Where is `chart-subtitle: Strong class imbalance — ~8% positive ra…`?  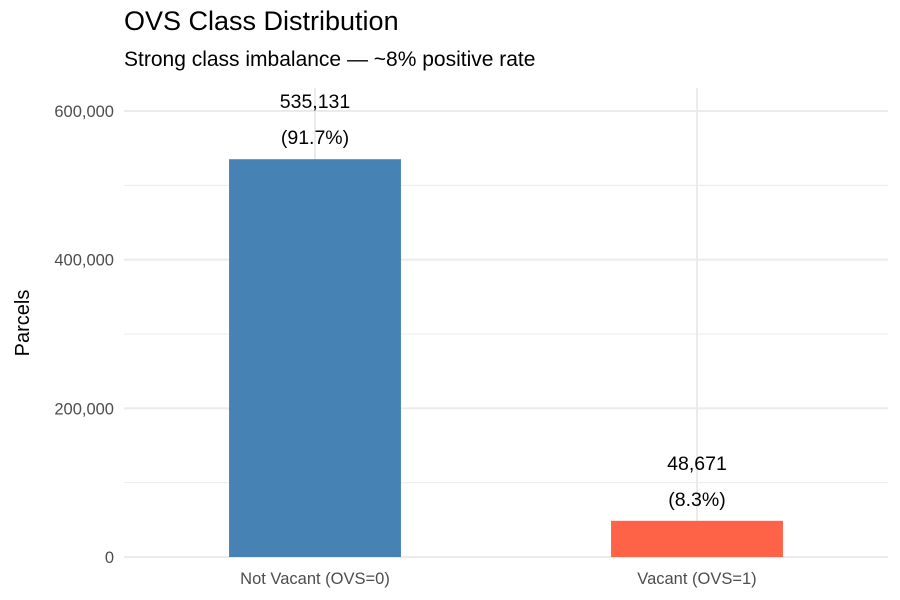
chart-subtitle: Strong class imbalance — ~8% positive ra… is located at coordinates (330, 59).